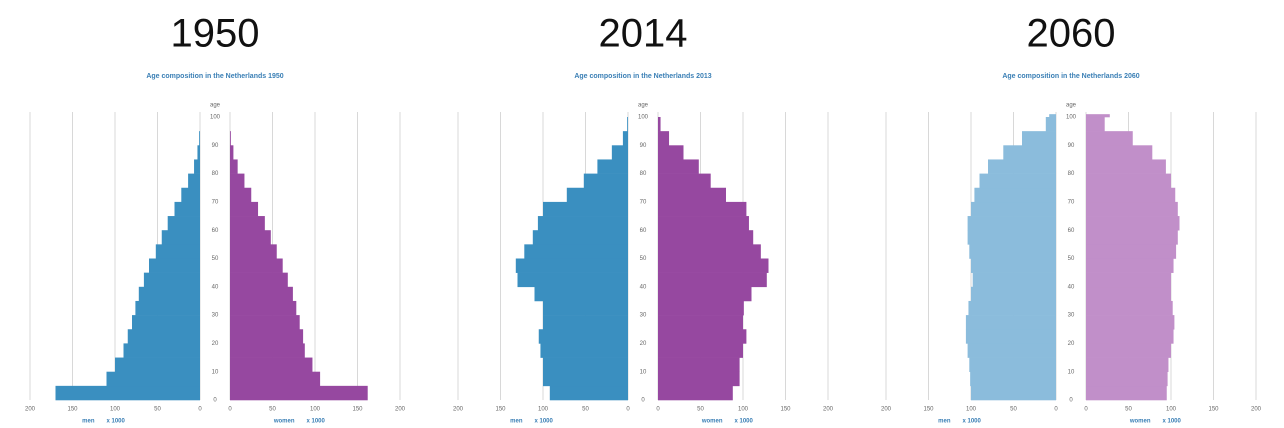  I want to click on y-tick-label: 100, so click(643, 118).